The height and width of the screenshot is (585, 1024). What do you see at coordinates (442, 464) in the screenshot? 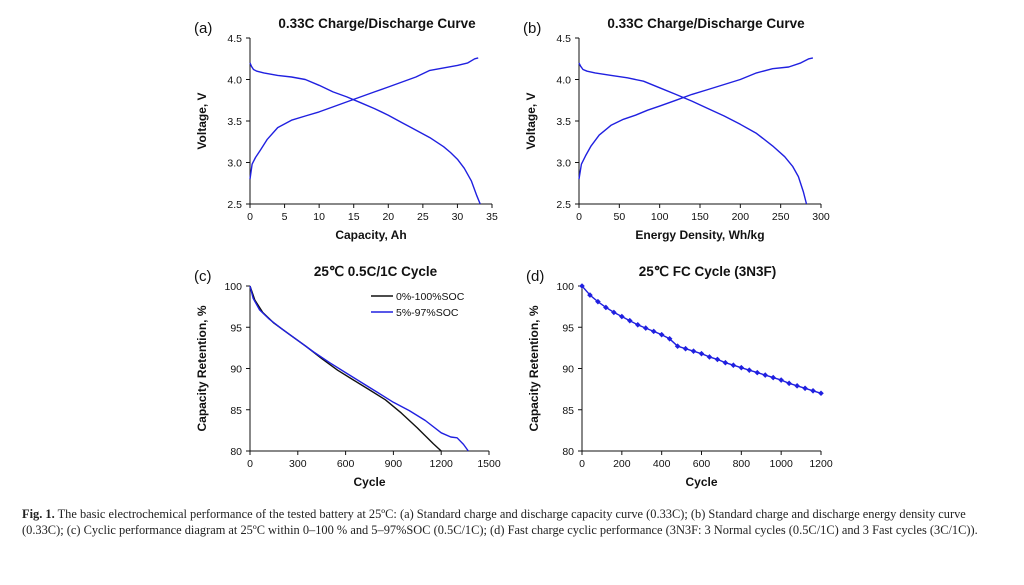
I see `x-tick-label: 1200` at bounding box center [442, 464].